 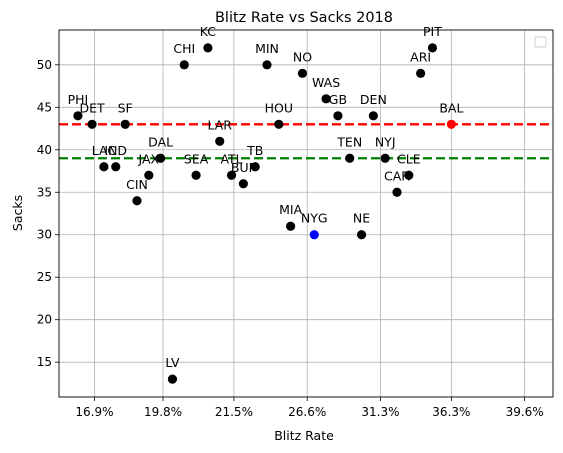 I want to click on point-label-sea: SEA, so click(x=196, y=158).